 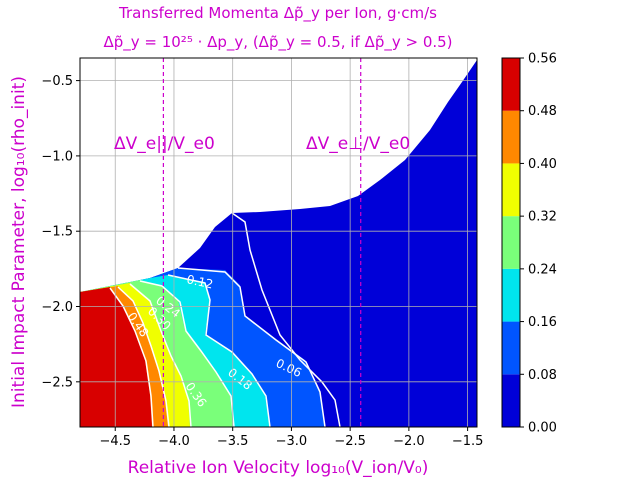 I want to click on vline-label-parallel: ΔV_e||/V_e0, so click(x=164, y=144).